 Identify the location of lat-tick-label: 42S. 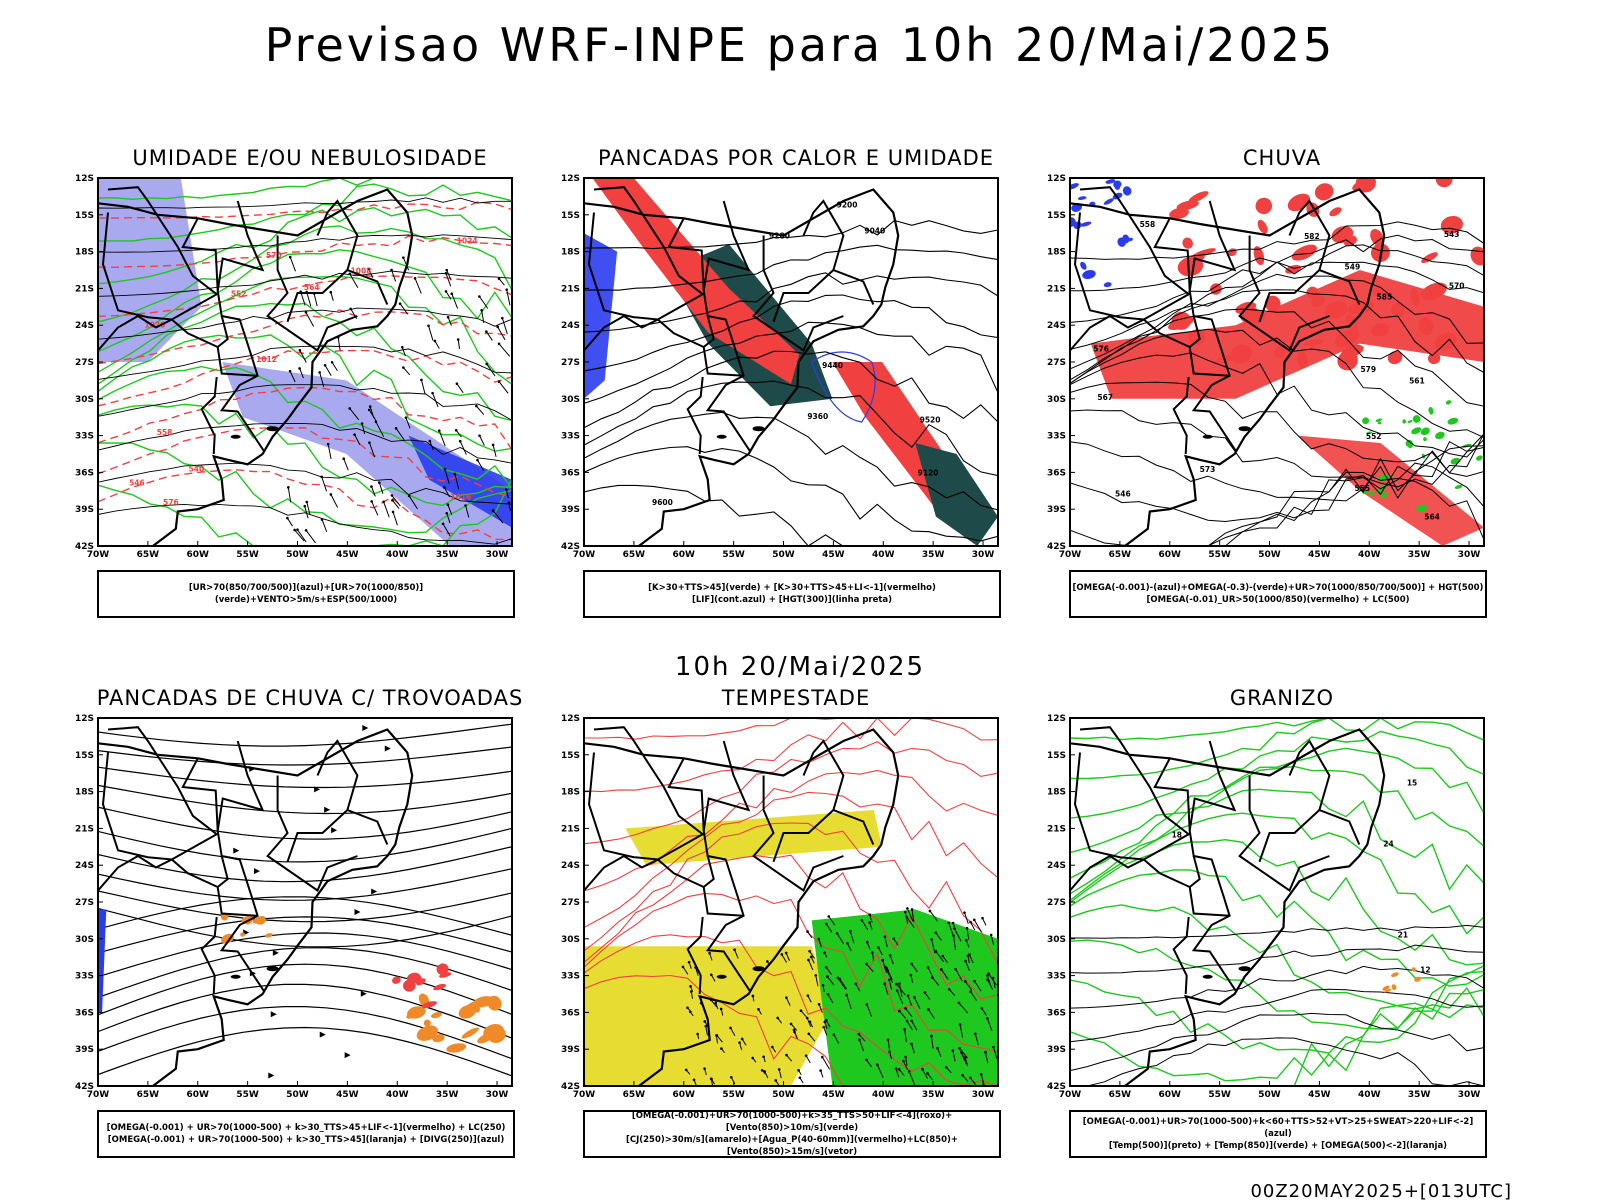
(570, 1087).